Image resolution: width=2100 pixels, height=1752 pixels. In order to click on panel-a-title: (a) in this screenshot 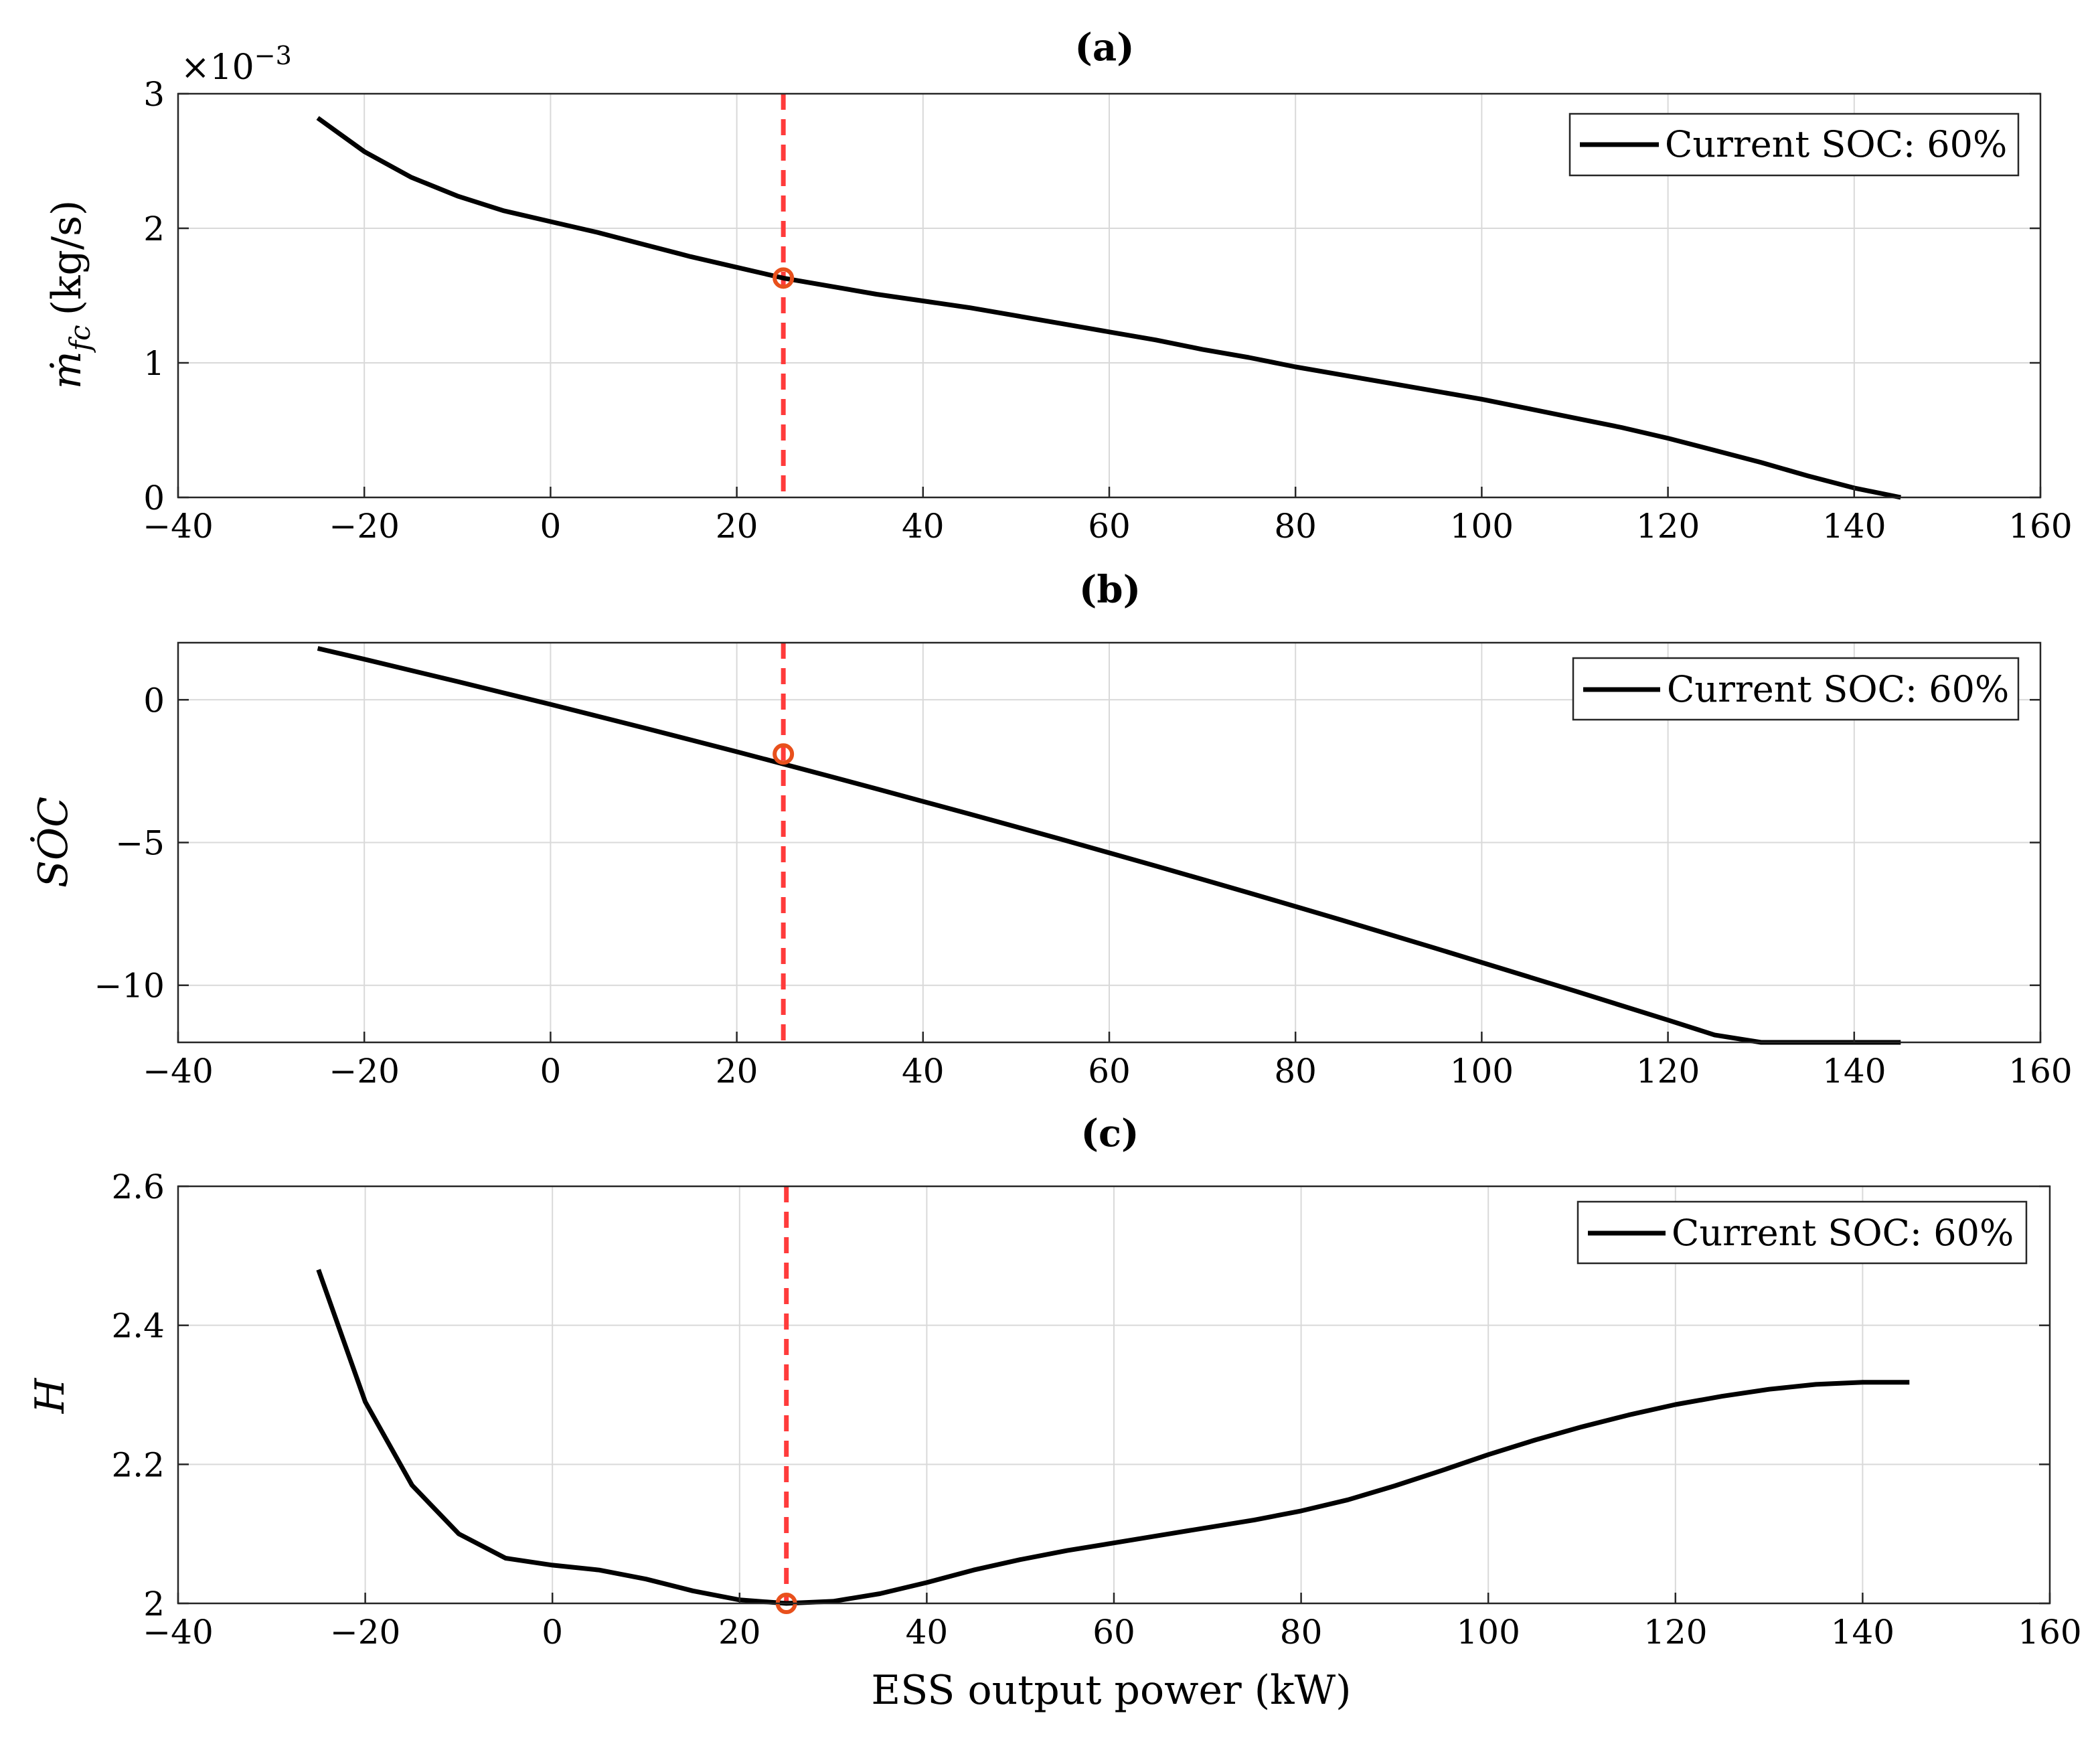, I will do `click(1104, 48)`.